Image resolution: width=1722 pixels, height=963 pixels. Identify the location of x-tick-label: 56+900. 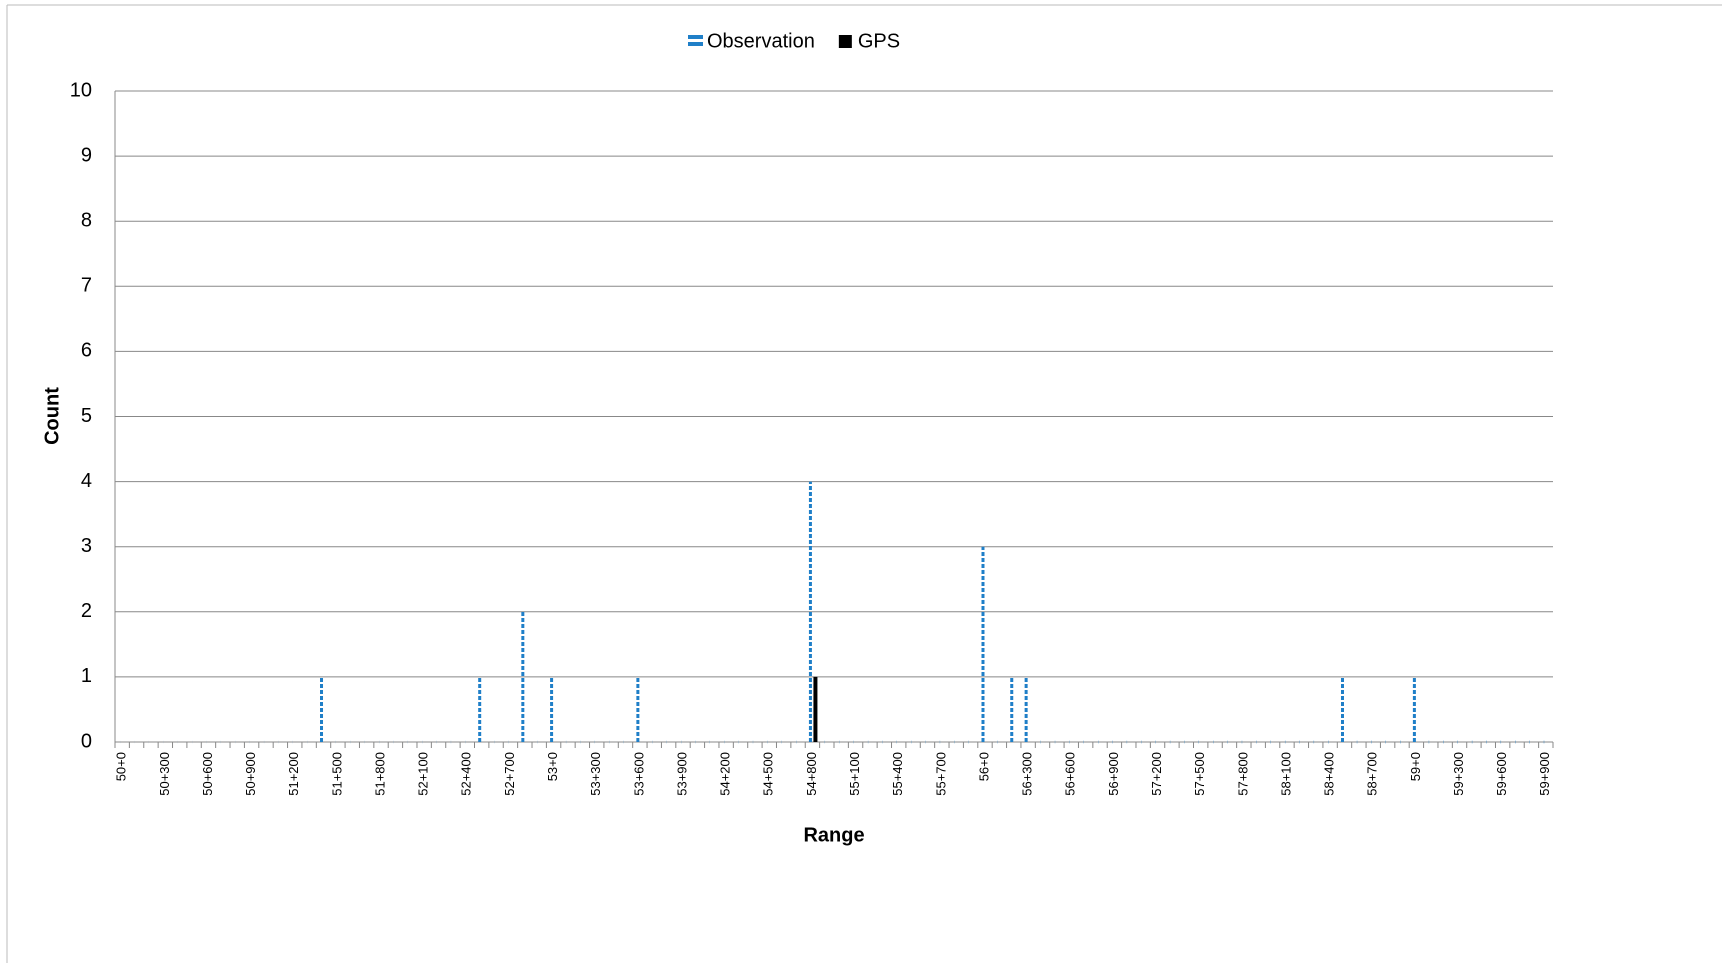
(1113, 774).